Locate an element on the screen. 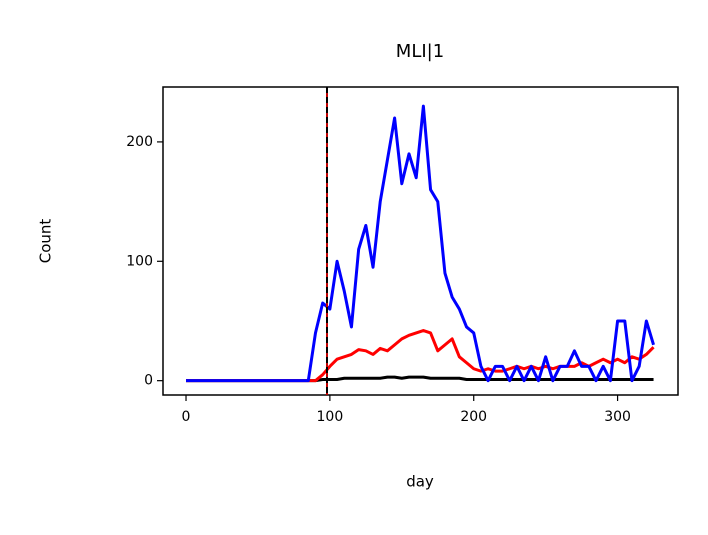  x-axis-label: day is located at coordinates (420, 482).